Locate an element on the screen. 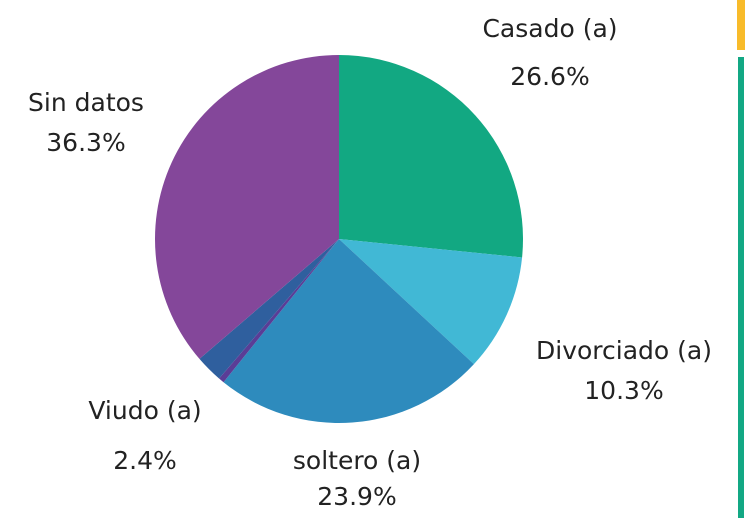 This screenshot has width=745, height=518. slice-label: soltero (a) is located at coordinates (357, 460).